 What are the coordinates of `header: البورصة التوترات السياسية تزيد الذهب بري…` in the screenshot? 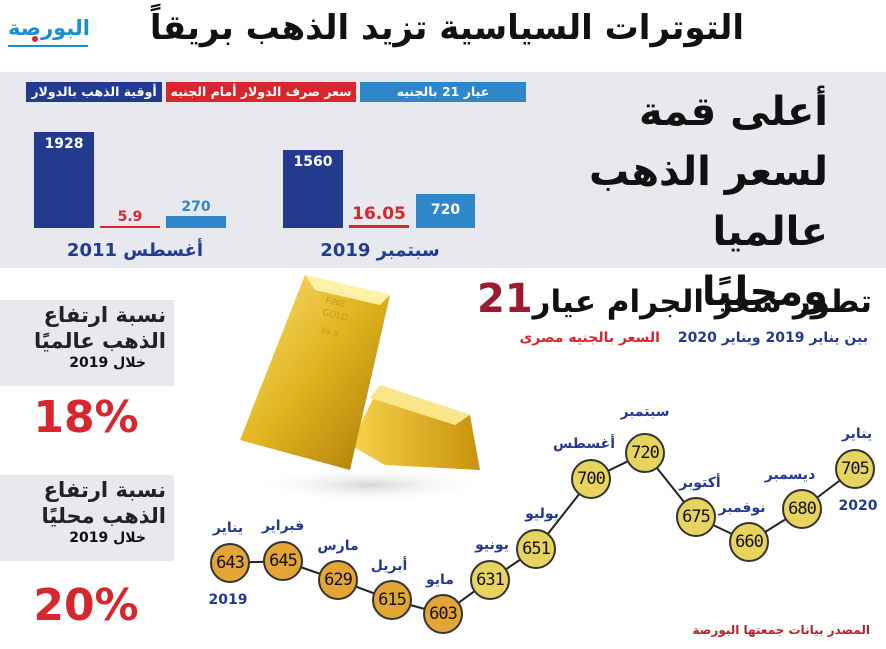 It's located at (443, 36).